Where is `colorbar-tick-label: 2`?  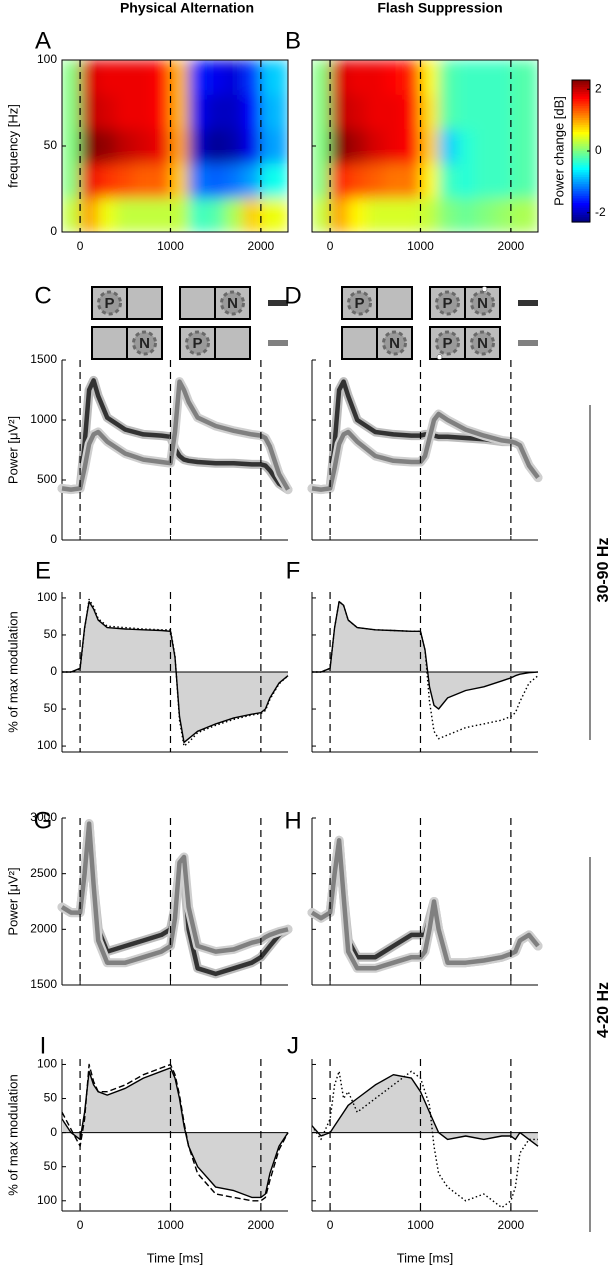 colorbar-tick-label: 2 is located at coordinates (598, 88).